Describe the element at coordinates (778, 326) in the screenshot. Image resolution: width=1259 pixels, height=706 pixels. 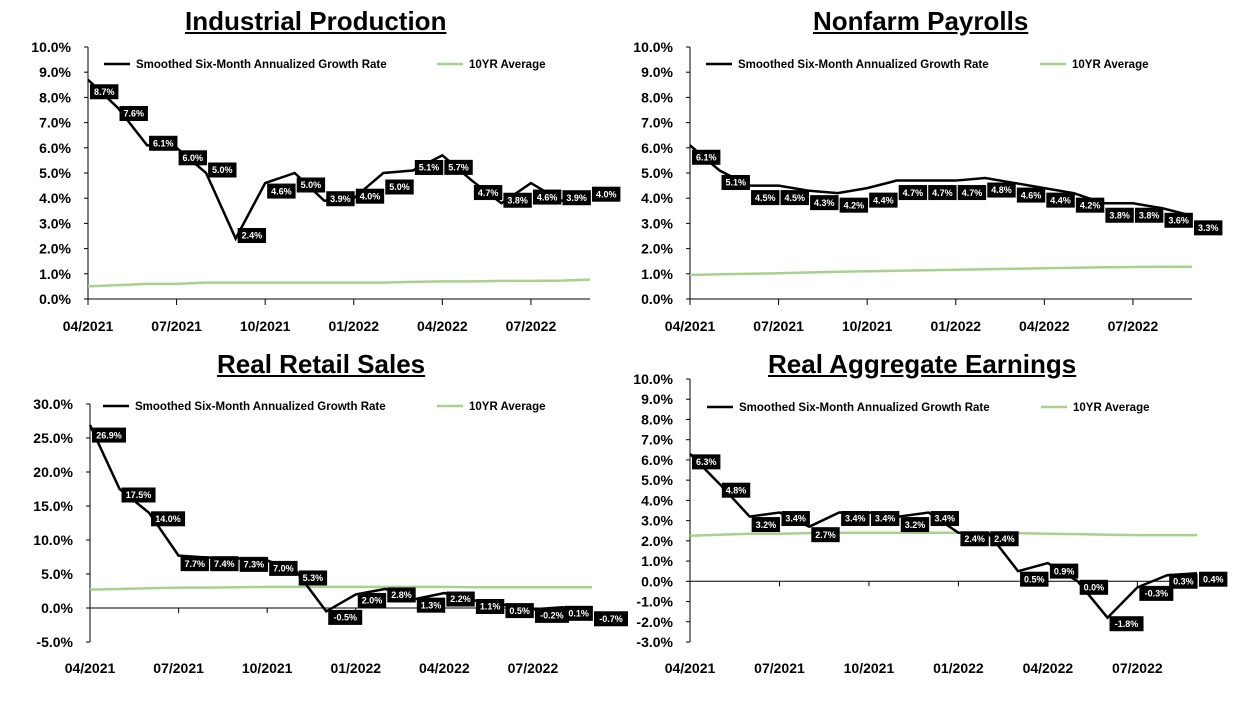
I see `x-tick-label: 07/2021` at that location.